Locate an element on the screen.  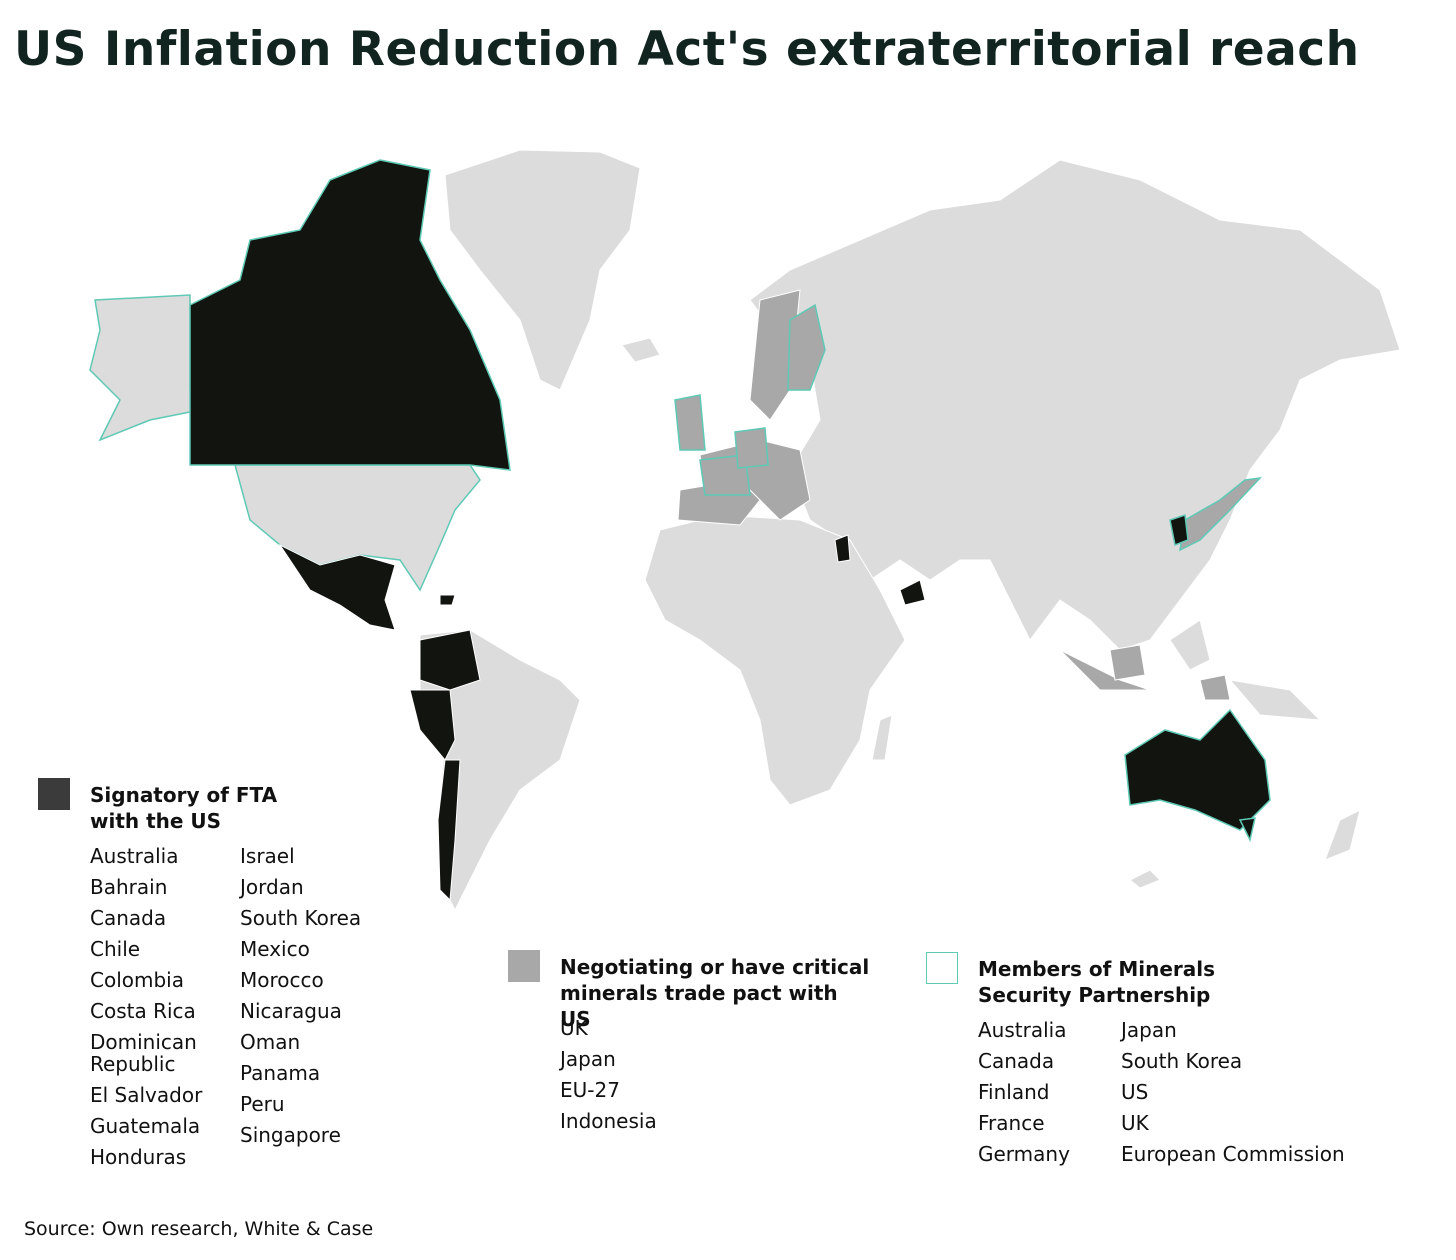
legend-item: Guatemala is located at coordinates (145, 1125).